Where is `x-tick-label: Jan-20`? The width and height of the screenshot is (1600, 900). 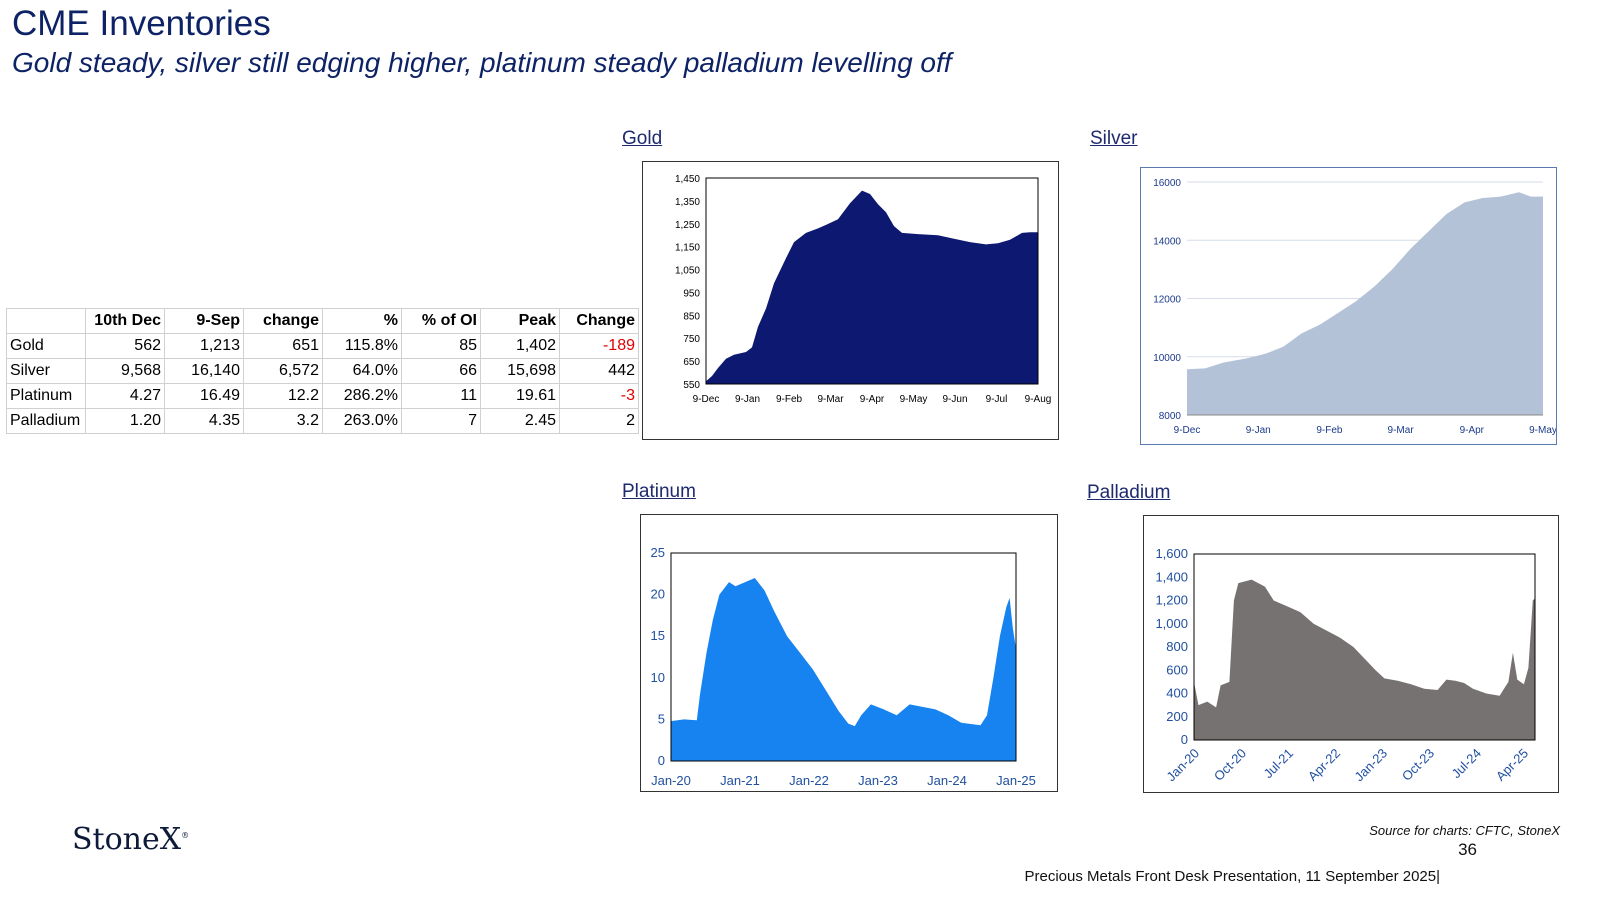 x-tick-label: Jan-20 is located at coordinates (1182, 765).